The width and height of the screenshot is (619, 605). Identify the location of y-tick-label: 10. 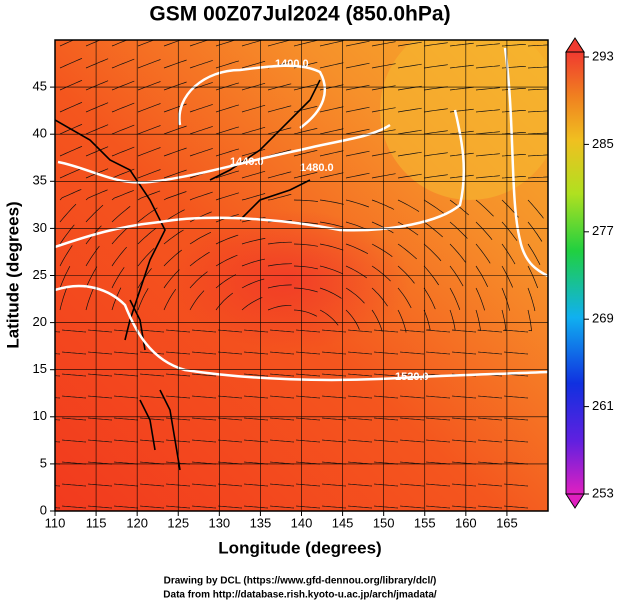
(40, 415).